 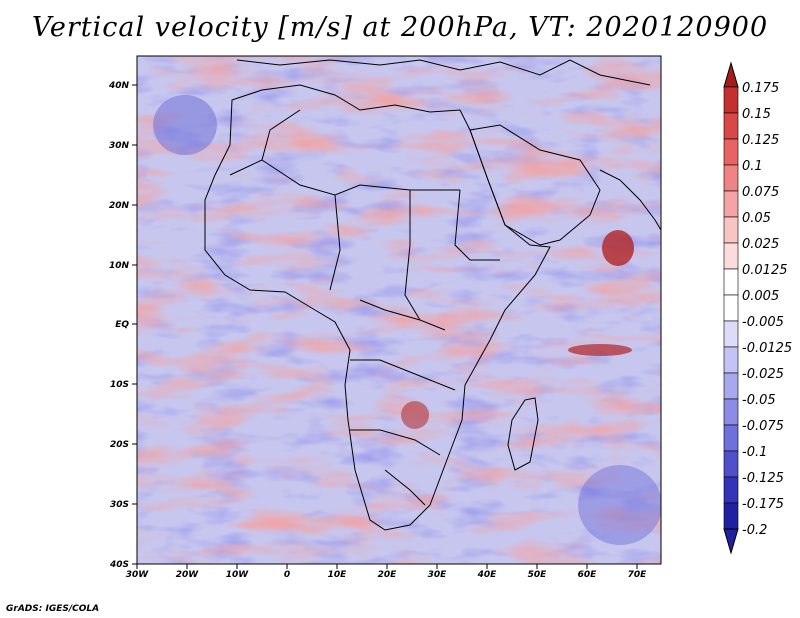 What do you see at coordinates (638, 575) in the screenshot?
I see `svg-text: 70E` at bounding box center [638, 575].